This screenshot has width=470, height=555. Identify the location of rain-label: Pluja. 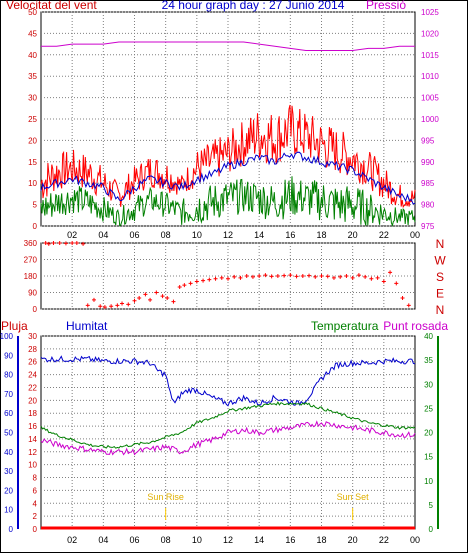
(14, 326).